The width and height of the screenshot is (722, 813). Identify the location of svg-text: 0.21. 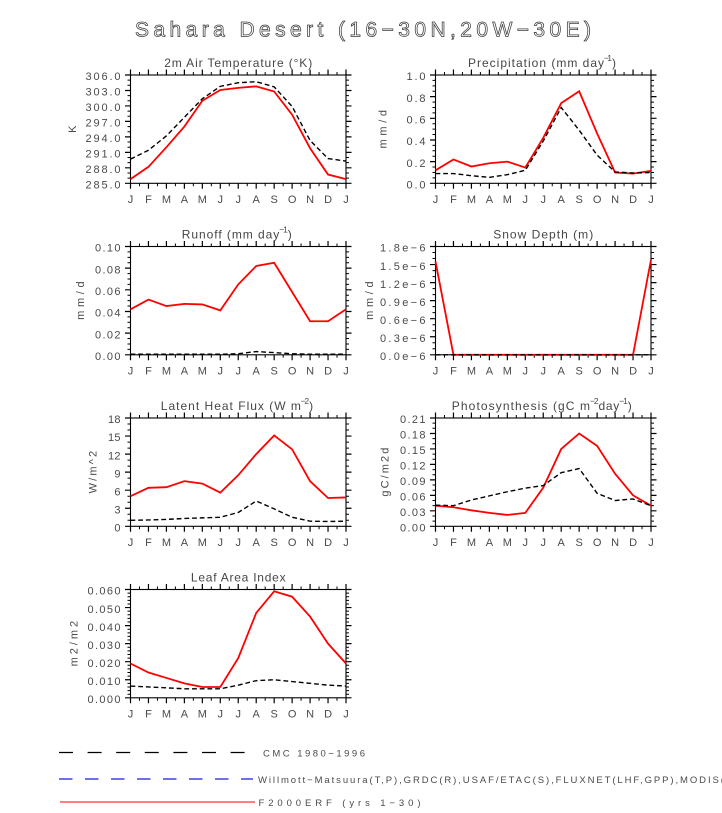
(413, 420).